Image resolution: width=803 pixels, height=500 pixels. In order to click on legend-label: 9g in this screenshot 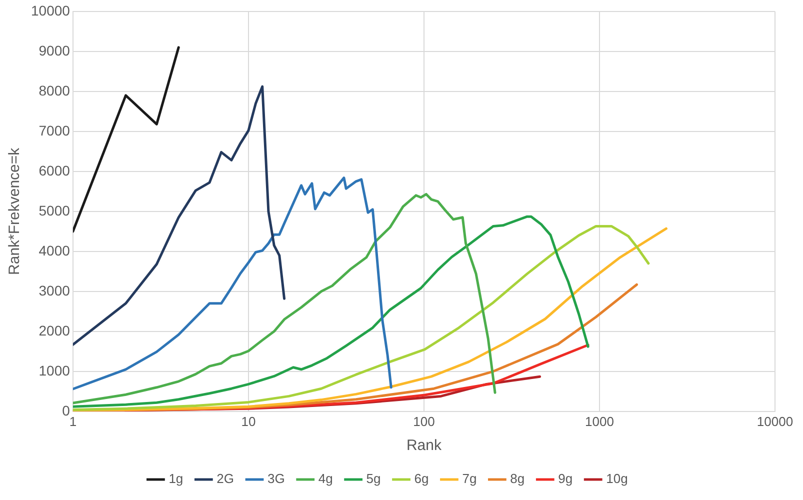, I will do `click(565, 478)`.